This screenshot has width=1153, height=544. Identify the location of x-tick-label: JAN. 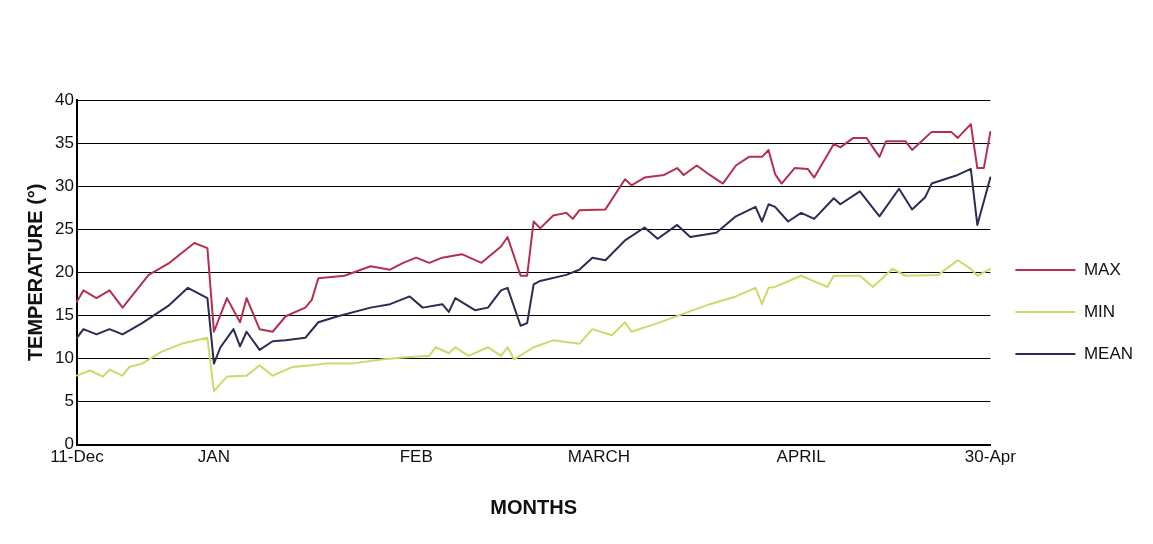
(213, 457).